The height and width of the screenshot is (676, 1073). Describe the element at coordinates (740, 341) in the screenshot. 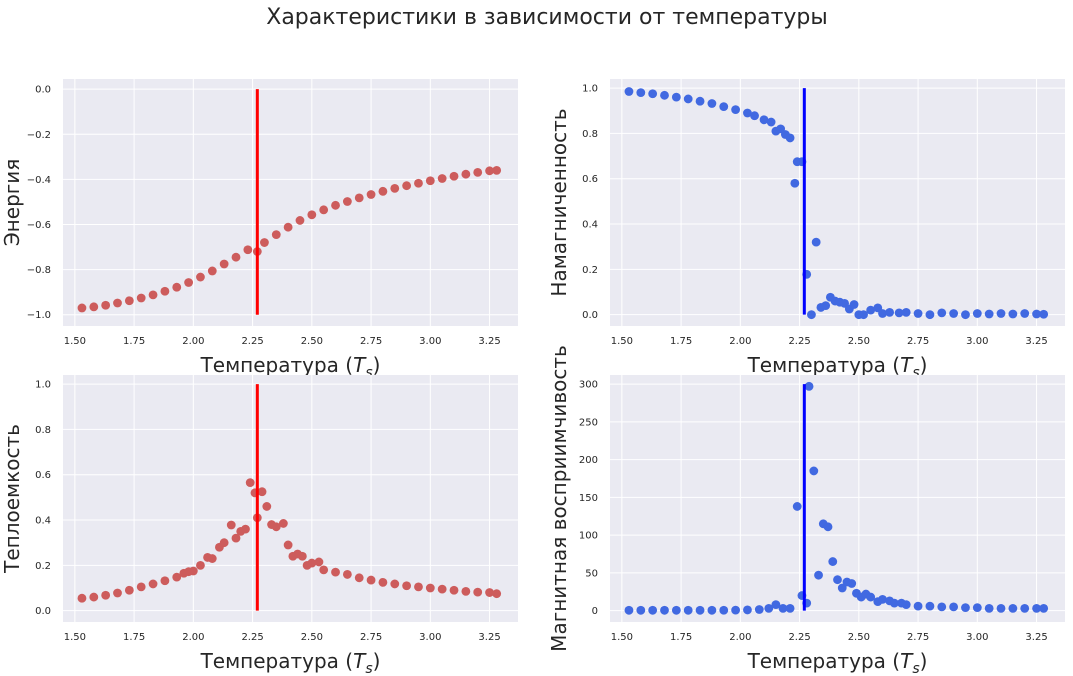

I see `magnetization-xtick-label: 2.00` at that location.